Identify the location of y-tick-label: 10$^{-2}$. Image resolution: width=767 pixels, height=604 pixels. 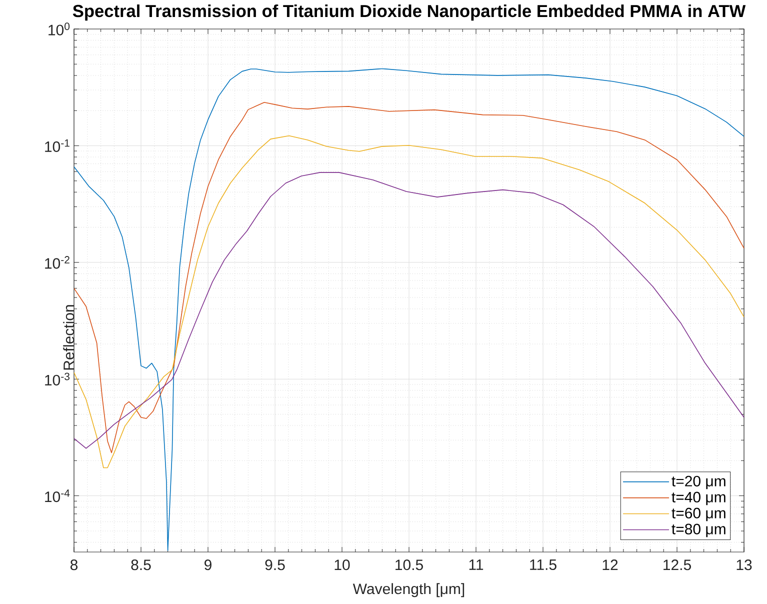
(57, 262).